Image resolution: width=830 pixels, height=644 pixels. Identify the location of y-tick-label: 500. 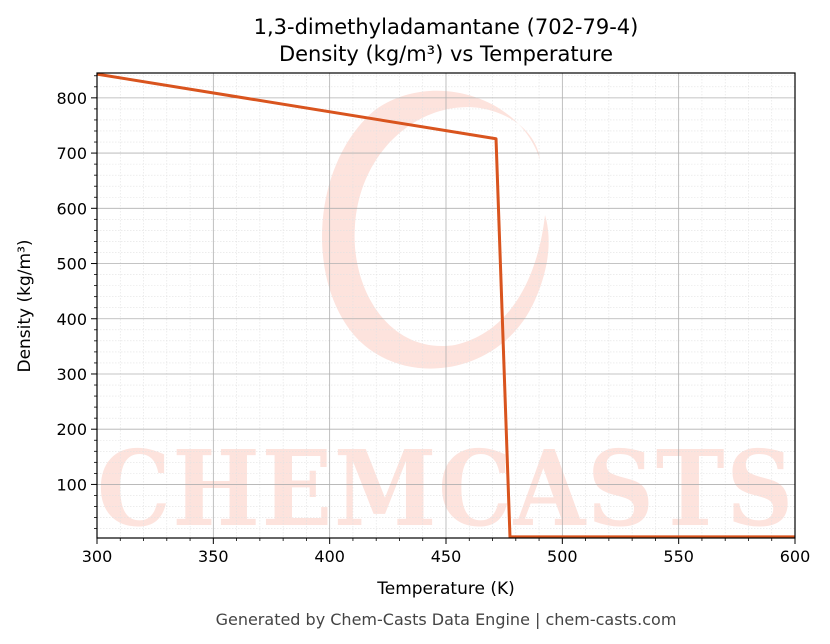
(71, 264).